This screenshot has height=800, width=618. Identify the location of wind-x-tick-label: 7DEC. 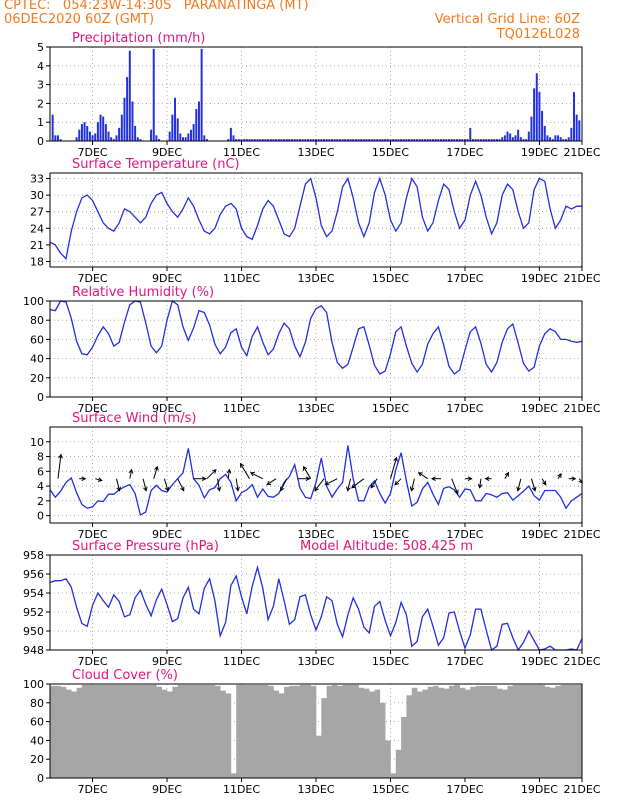
(93, 534).